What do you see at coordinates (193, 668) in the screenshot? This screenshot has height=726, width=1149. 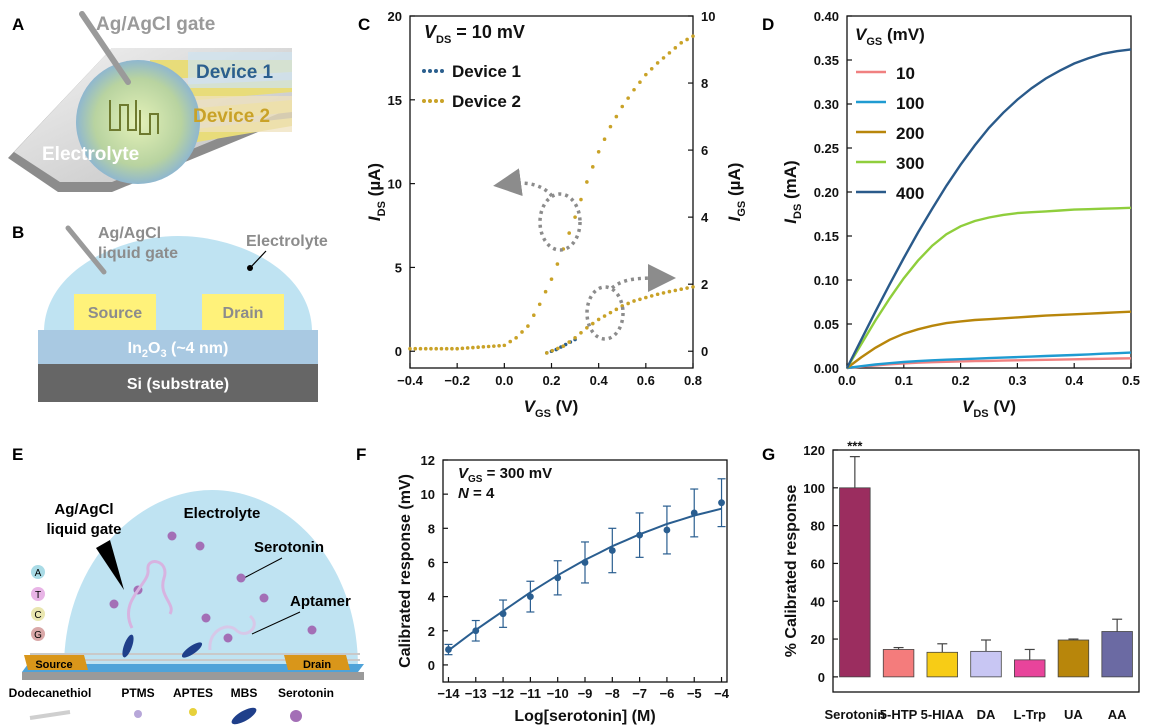 I see `substrate-top` at bounding box center [193, 668].